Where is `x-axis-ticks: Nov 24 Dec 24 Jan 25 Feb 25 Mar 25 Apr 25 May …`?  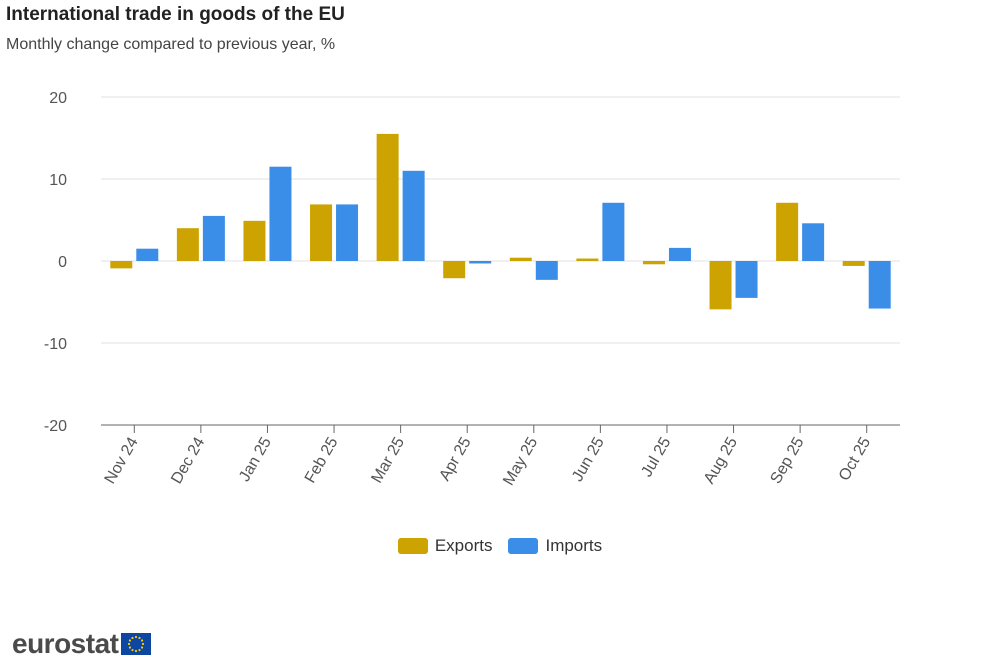
x-axis-ticks: Nov 24 Dec 24 Jan 25 Feb 25 Mar 25 Apr 25 May … is located at coordinates (488, 456).